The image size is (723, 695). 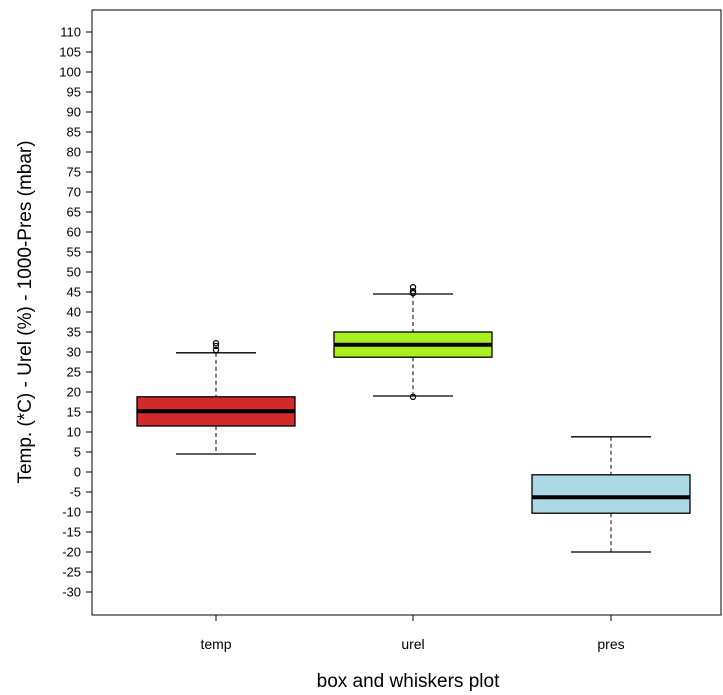 I want to click on y-axis-title: Temp. (*C) - Urel (%) - 1000-Pres (mbar), so click(x=25, y=311).